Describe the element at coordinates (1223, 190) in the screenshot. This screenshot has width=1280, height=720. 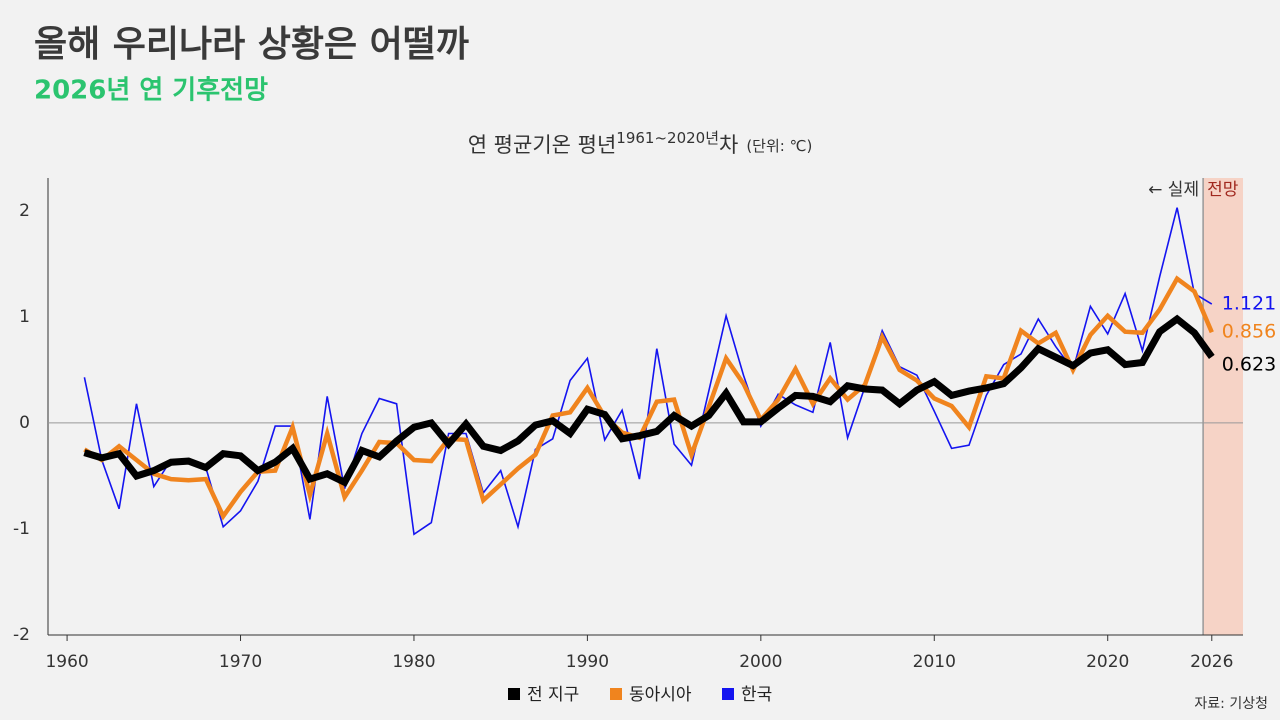
I see `annotation-forecast: 전망` at that location.